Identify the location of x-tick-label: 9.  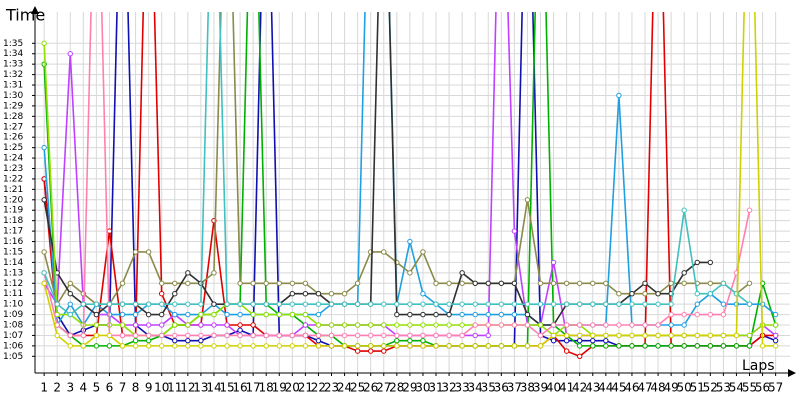
(149, 388).